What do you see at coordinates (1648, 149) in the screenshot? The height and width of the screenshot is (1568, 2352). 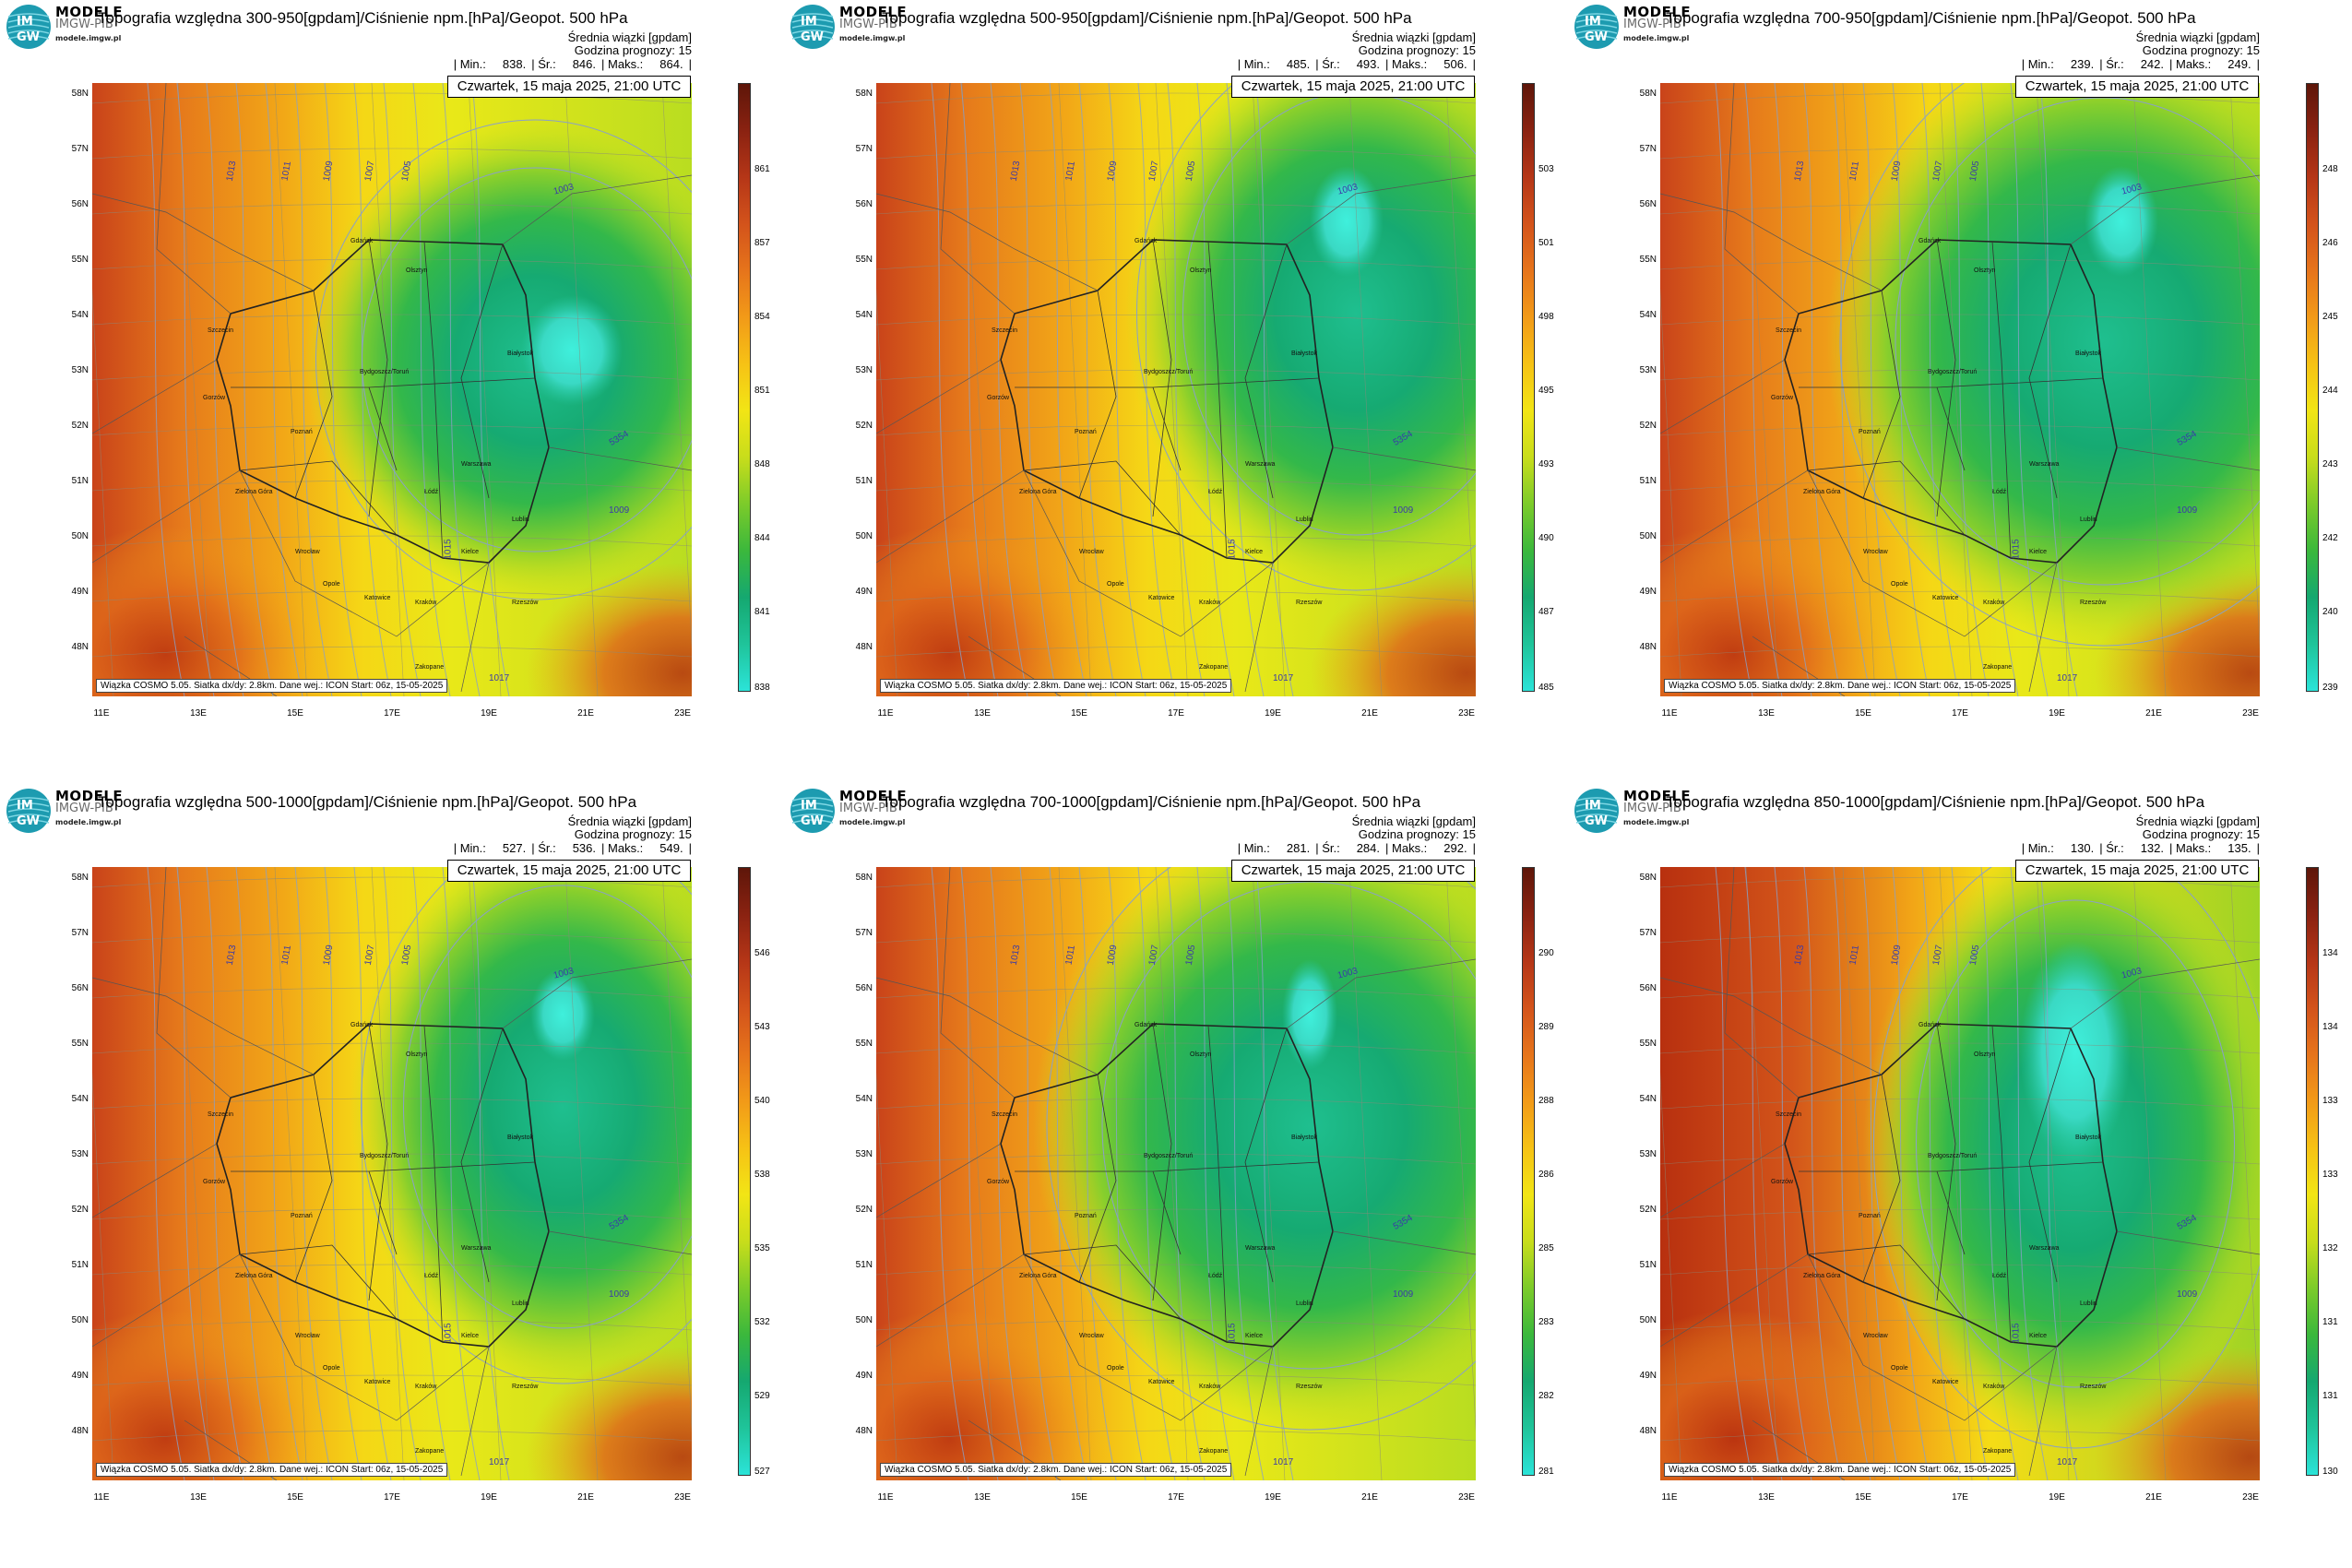 I see `lat-tick-label: 57N` at bounding box center [1648, 149].